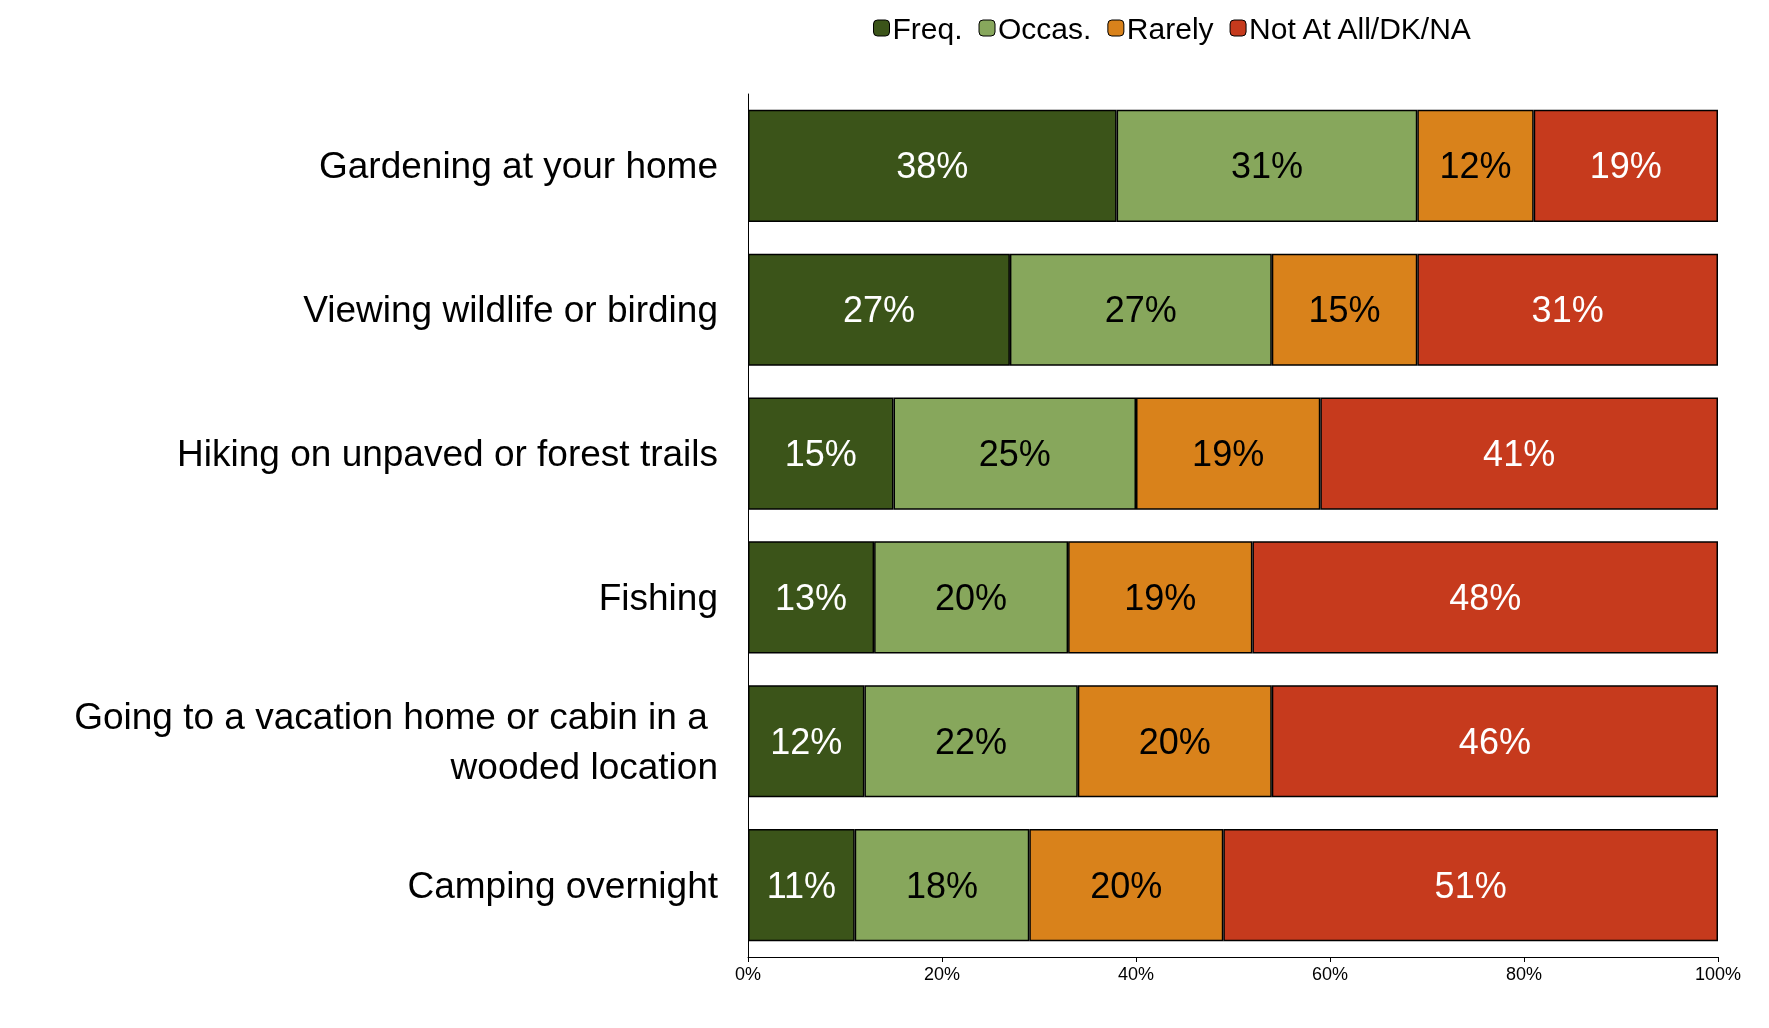  Describe the element at coordinates (658, 597) in the screenshot. I see `y-tick-label: Fishing` at that location.